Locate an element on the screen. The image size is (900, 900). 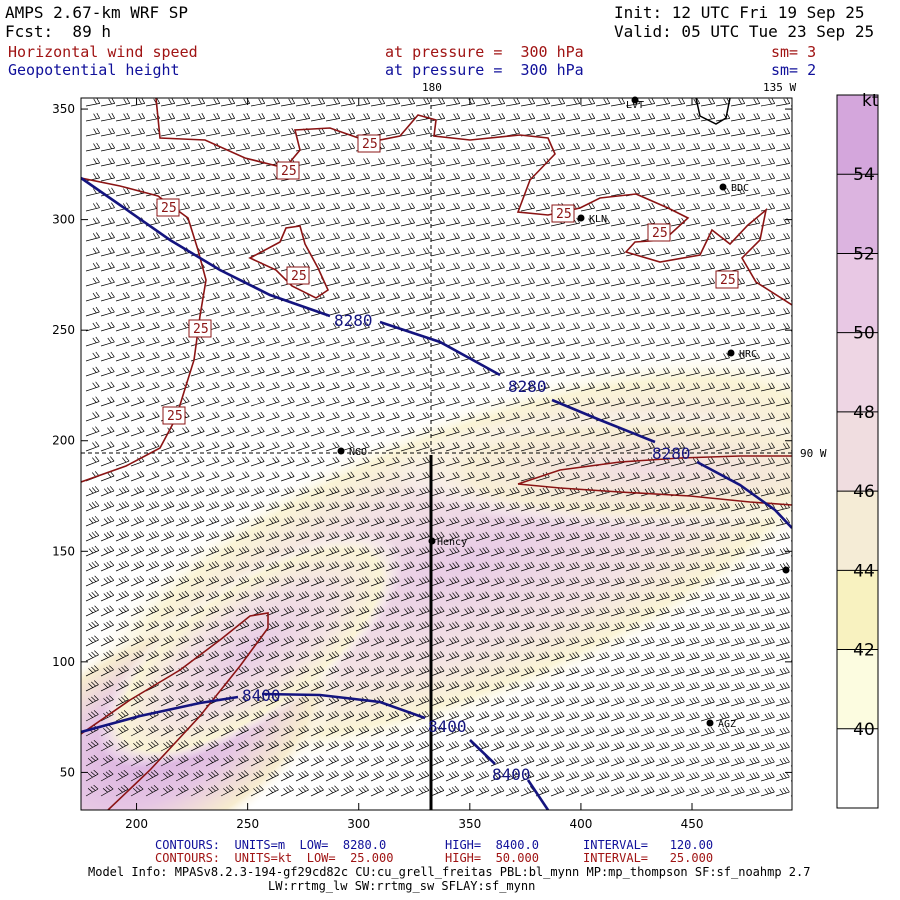
colorbar-frame is located at coordinates (857, 451).